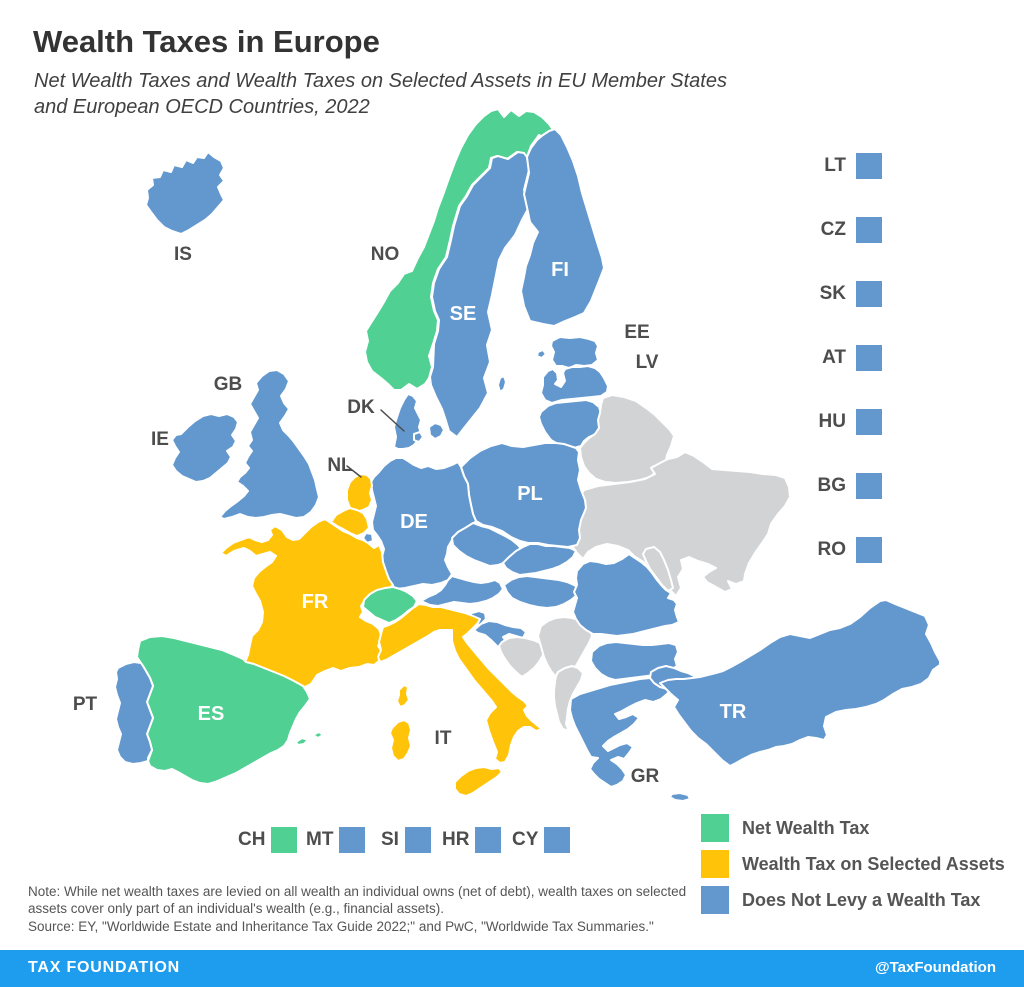 The height and width of the screenshot is (987, 1024). I want to click on svg-text: NO, so click(385, 254).